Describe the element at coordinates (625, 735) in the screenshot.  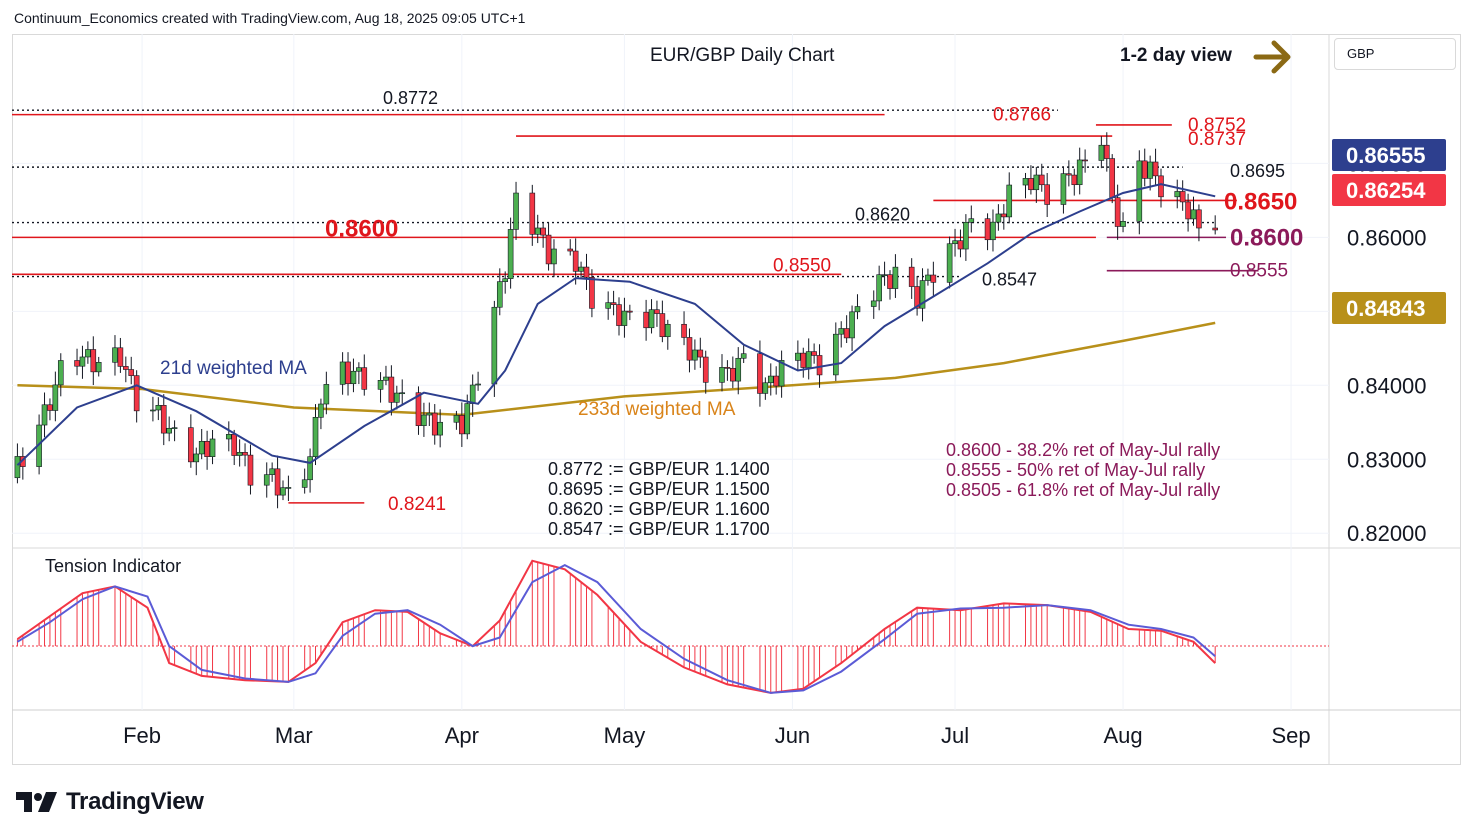
I see `x-tick-label: May` at that location.